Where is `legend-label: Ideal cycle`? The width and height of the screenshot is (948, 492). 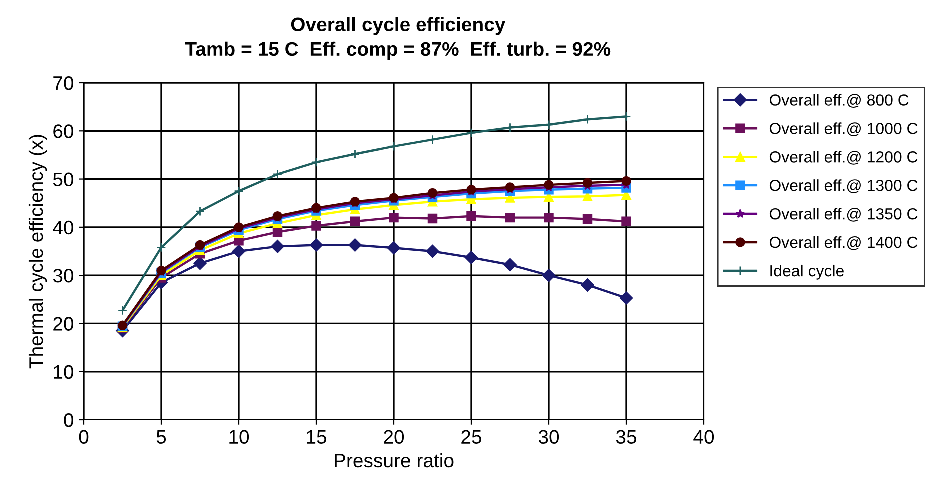 legend-label: Ideal cycle is located at coordinates (807, 272).